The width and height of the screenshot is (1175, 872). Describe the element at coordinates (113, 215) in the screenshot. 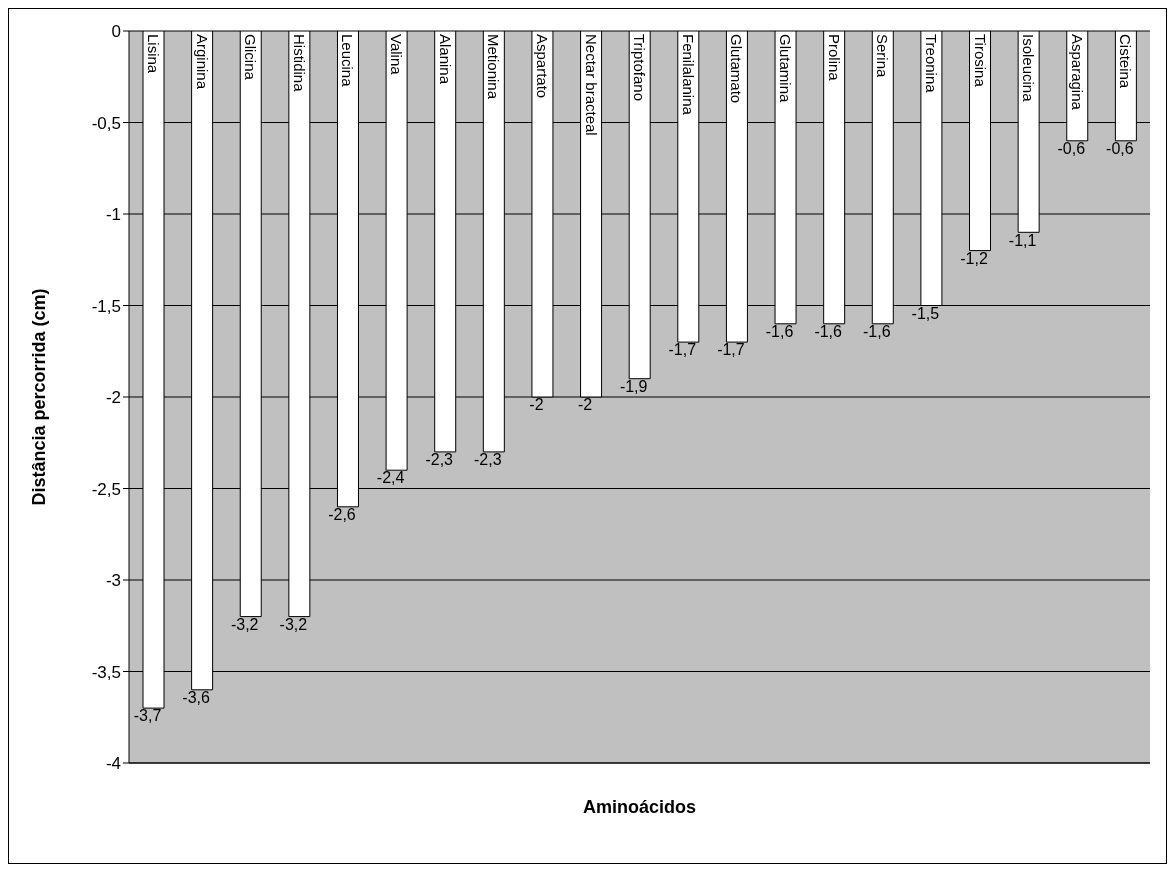

I see `y-tick-label: -1` at that location.